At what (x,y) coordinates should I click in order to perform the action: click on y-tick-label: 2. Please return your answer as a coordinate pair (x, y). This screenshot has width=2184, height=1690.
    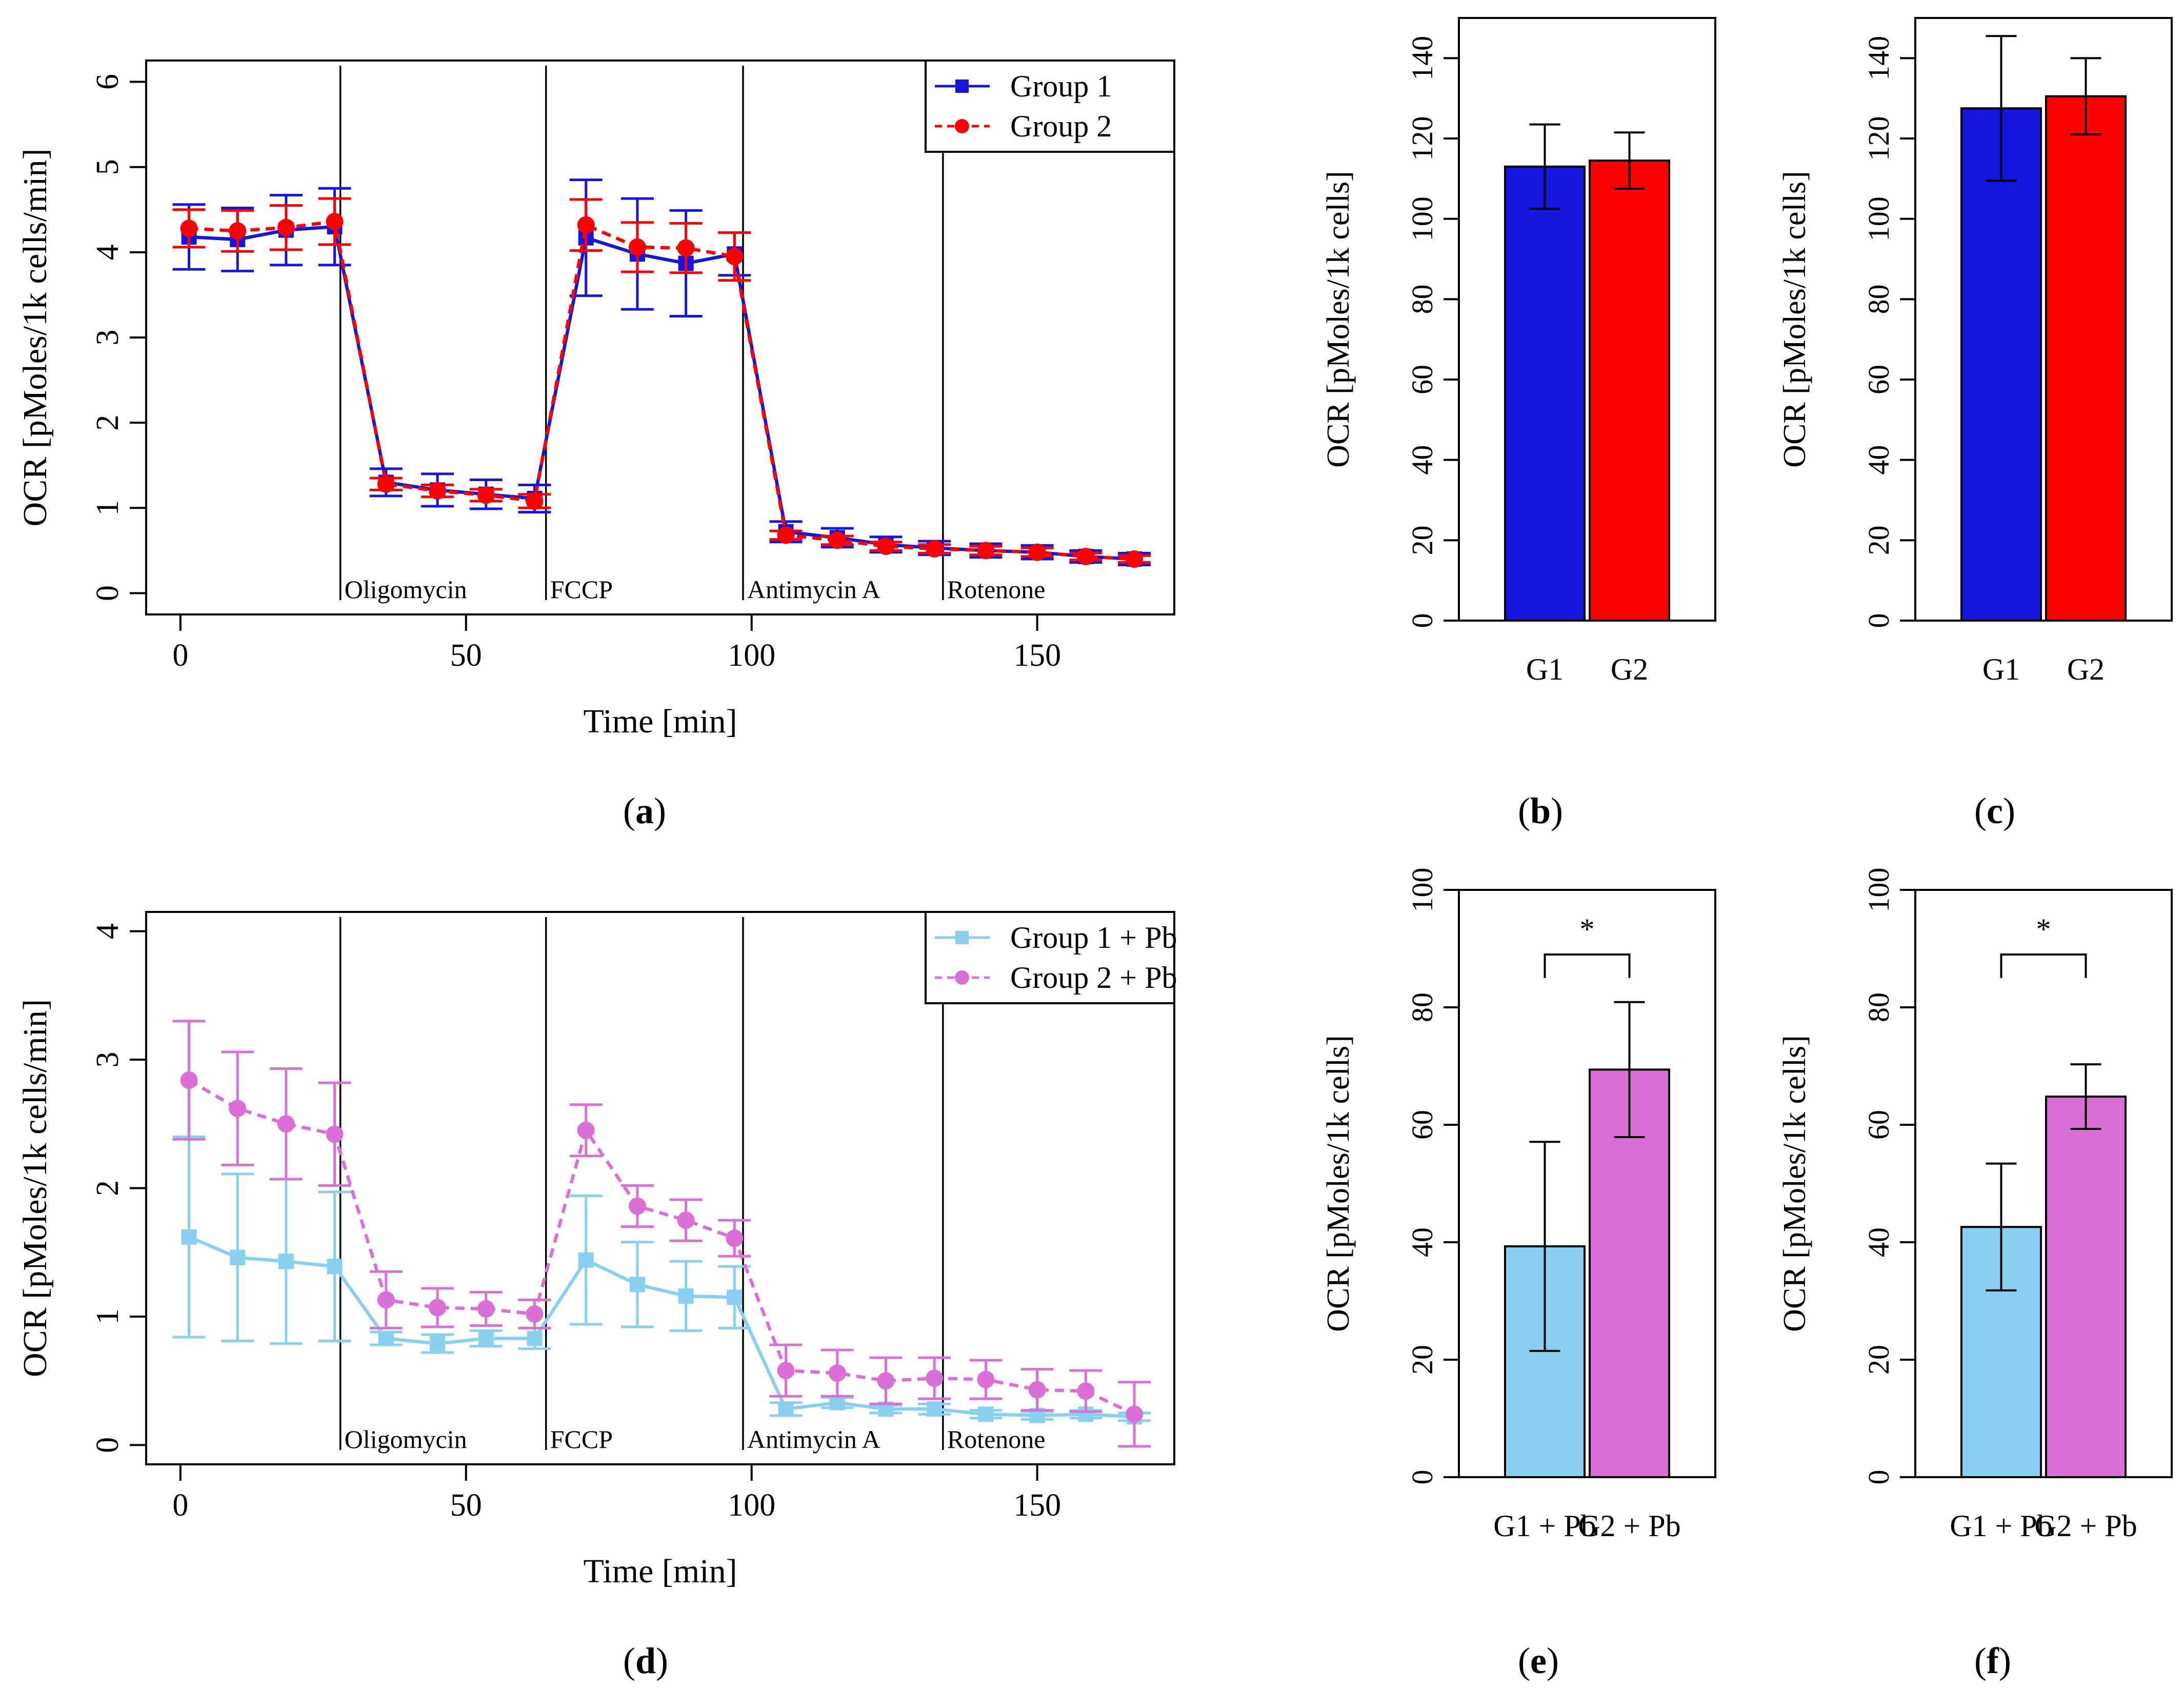
    Looking at the image, I should click on (108, 423).